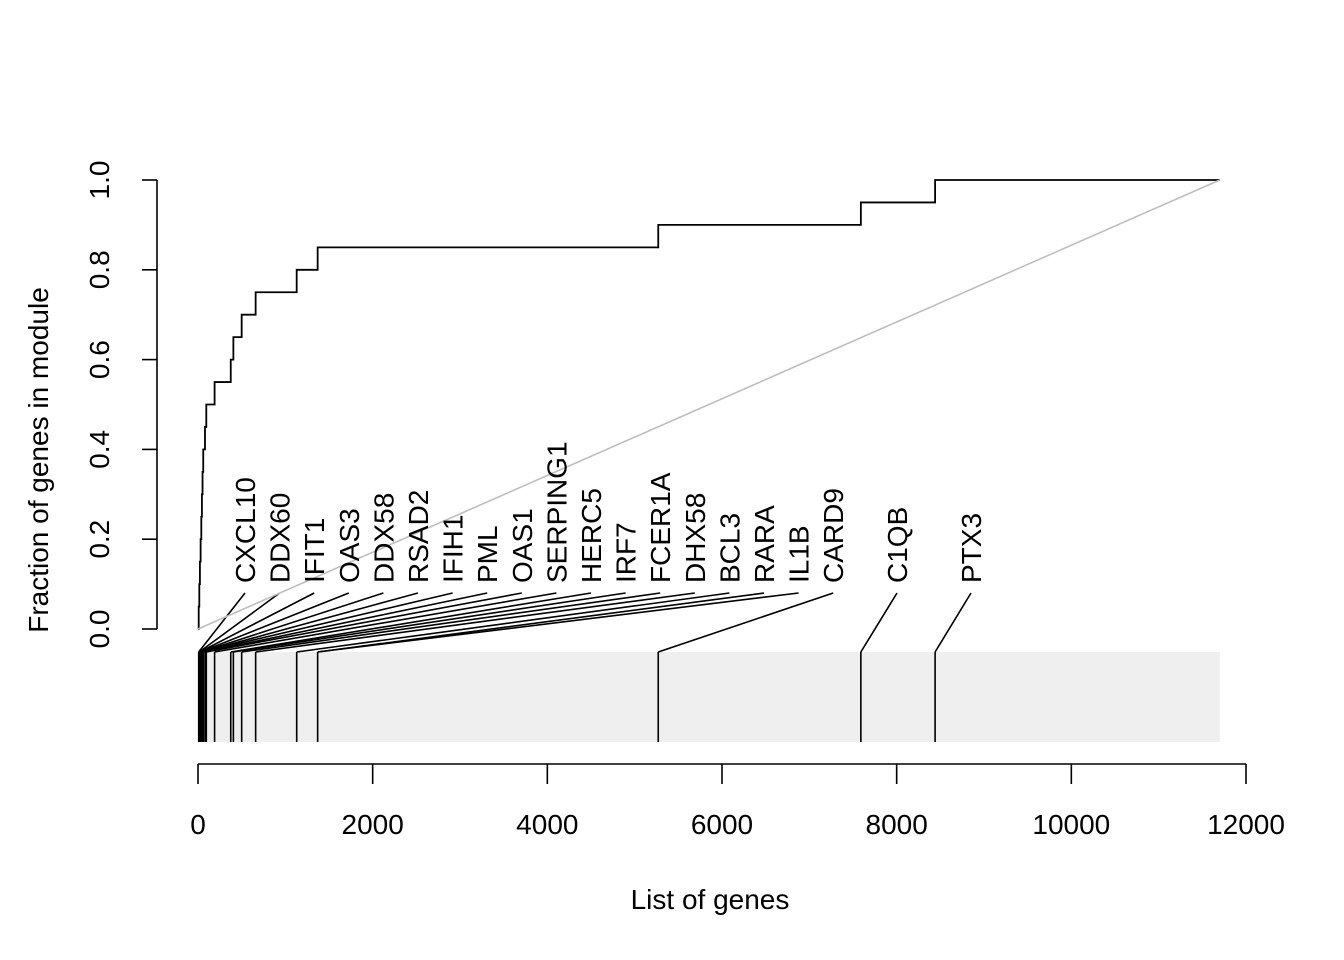  Describe the element at coordinates (38, 460) in the screenshot. I see `y-axis-title: Fraction of genes in module` at that location.